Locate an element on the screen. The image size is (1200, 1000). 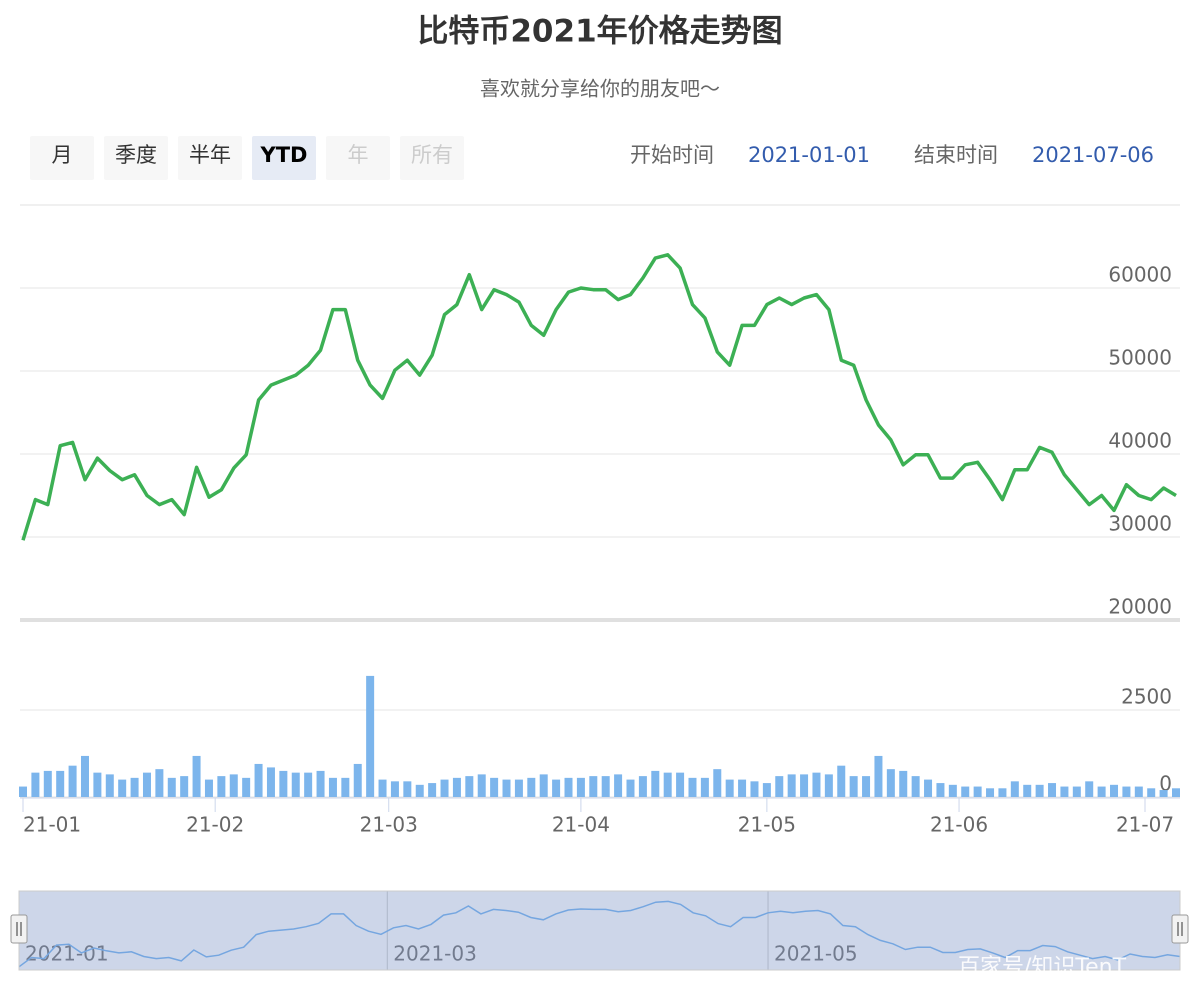
navigator-tick-label: 2021-01 is located at coordinates (67, 954).